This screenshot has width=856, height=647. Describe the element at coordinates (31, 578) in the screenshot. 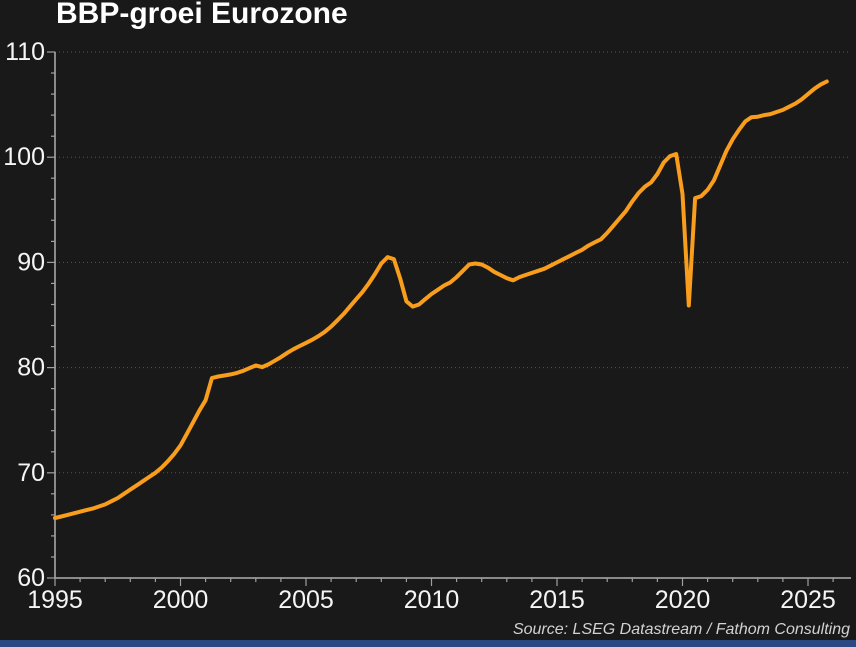

I see `y-tick-label-60: 60` at that location.